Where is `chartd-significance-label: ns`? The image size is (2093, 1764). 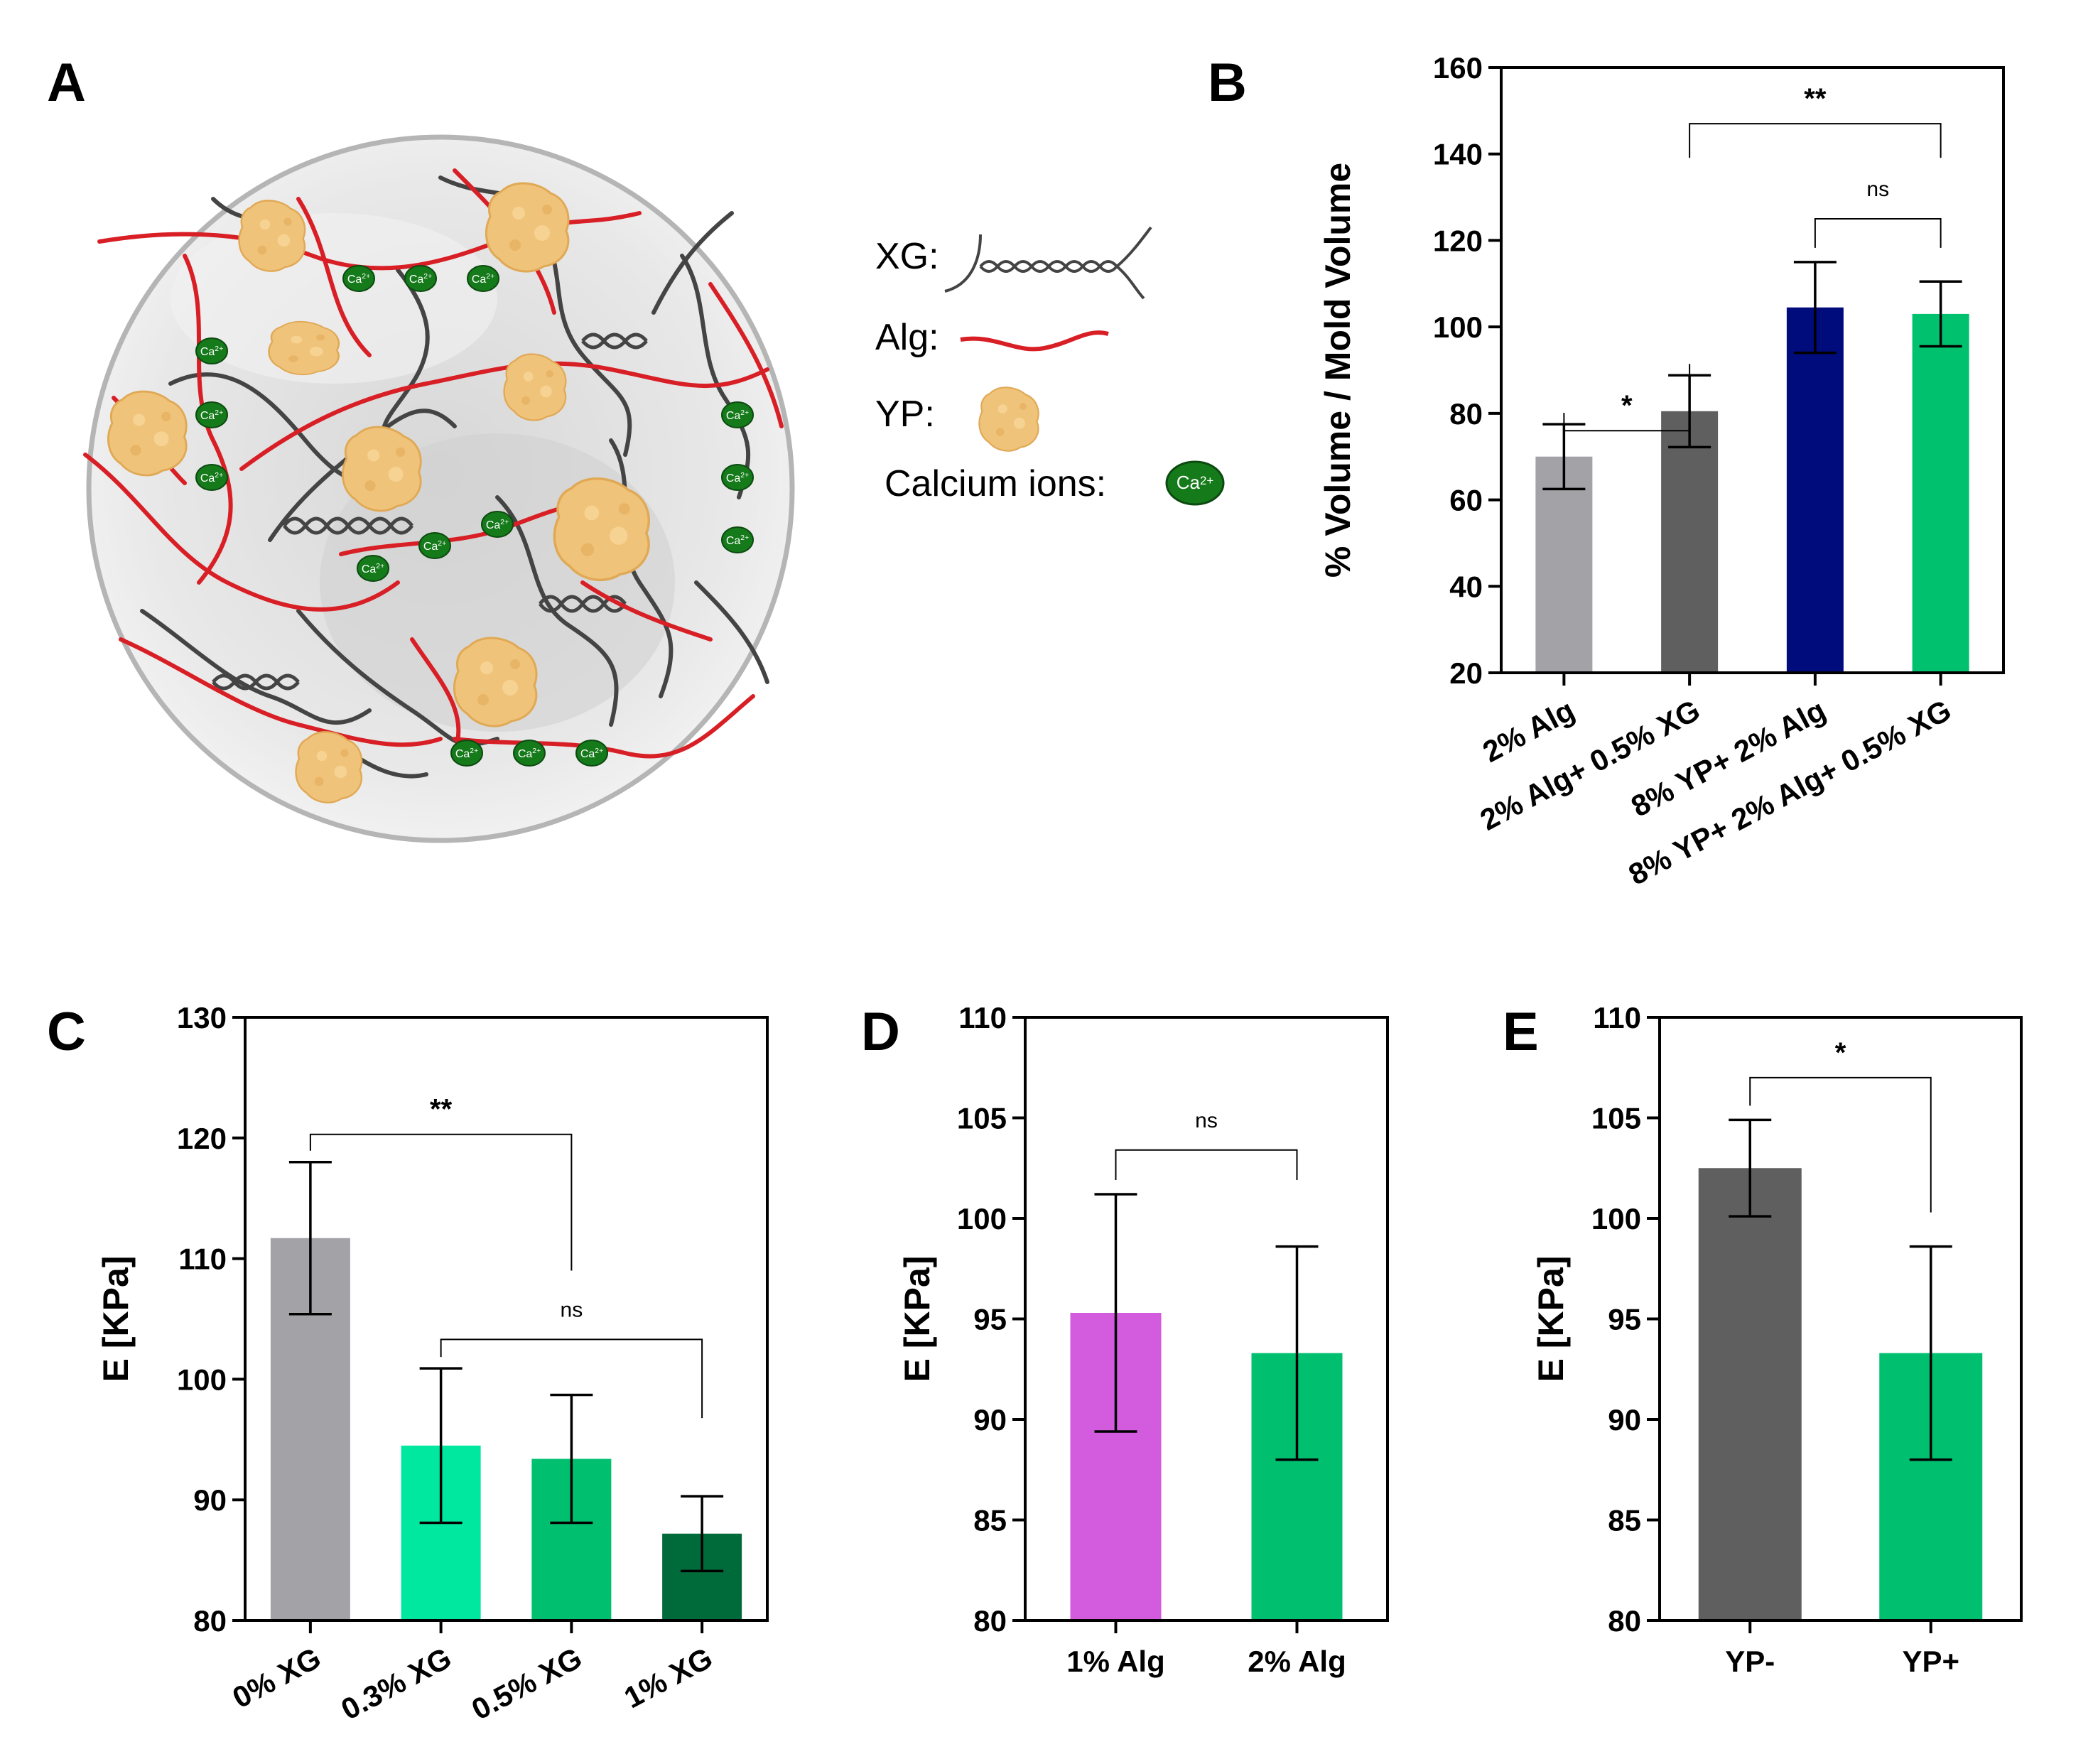 chartd-significance-label: ns is located at coordinates (1207, 1120).